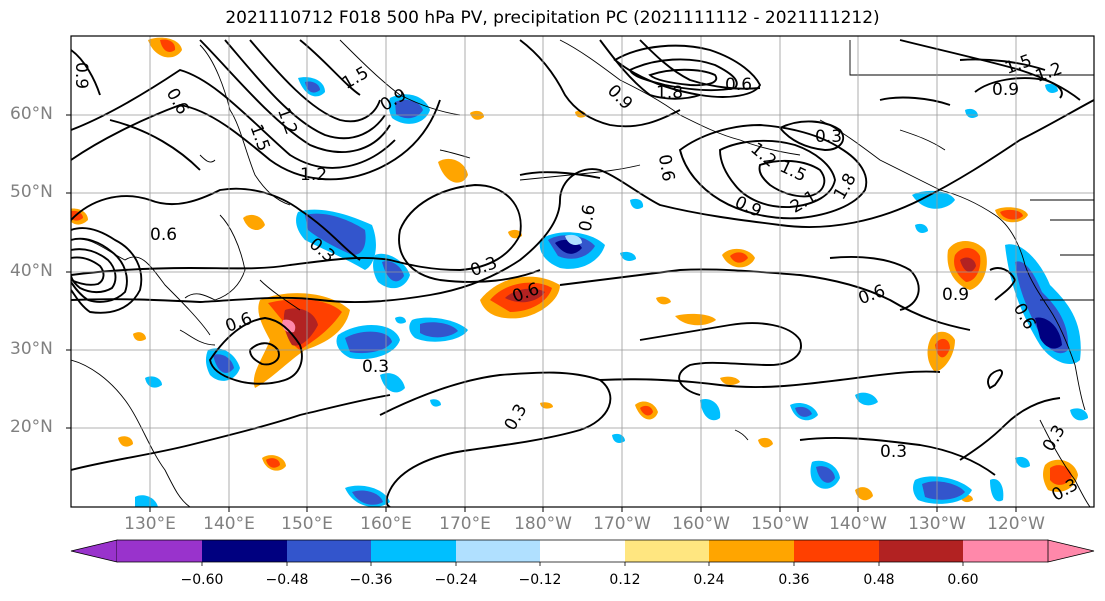 The height and width of the screenshot is (601, 1105). What do you see at coordinates (31, 114) in the screenshot?
I see `lat-label: 60°N` at bounding box center [31, 114].